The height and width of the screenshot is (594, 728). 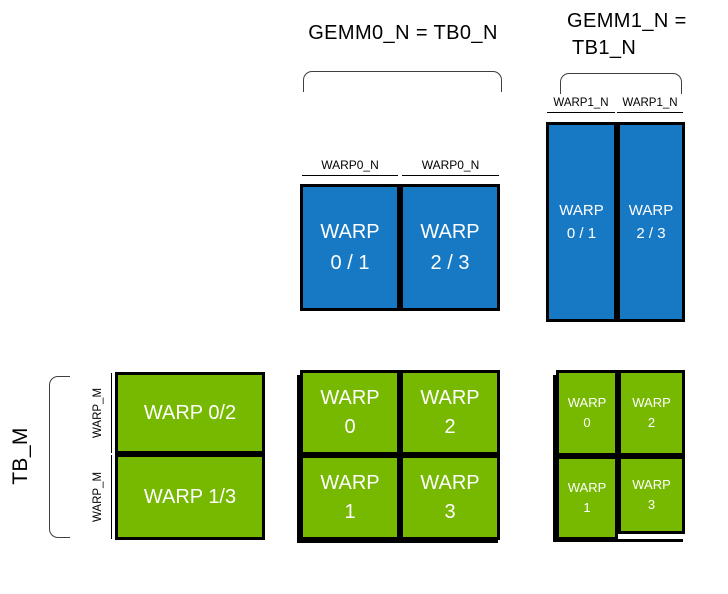 What do you see at coordinates (651, 484) in the screenshot?
I see `right-warp3-line1: WARP` at bounding box center [651, 484].